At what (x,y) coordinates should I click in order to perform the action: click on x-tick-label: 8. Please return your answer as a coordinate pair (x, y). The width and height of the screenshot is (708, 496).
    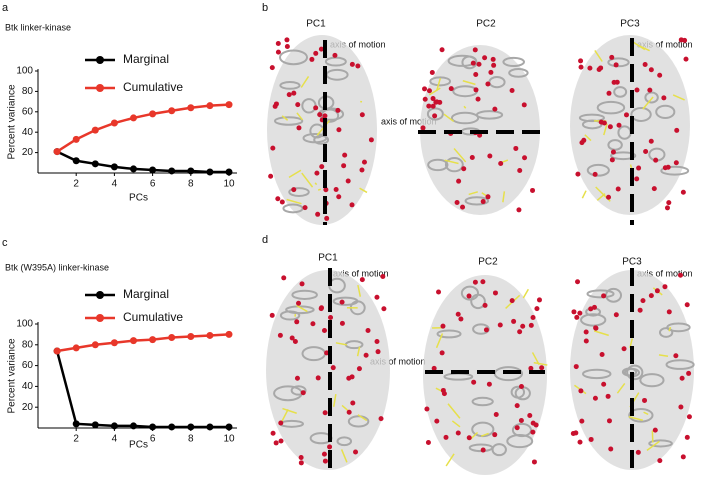
    Looking at the image, I should click on (191, 184).